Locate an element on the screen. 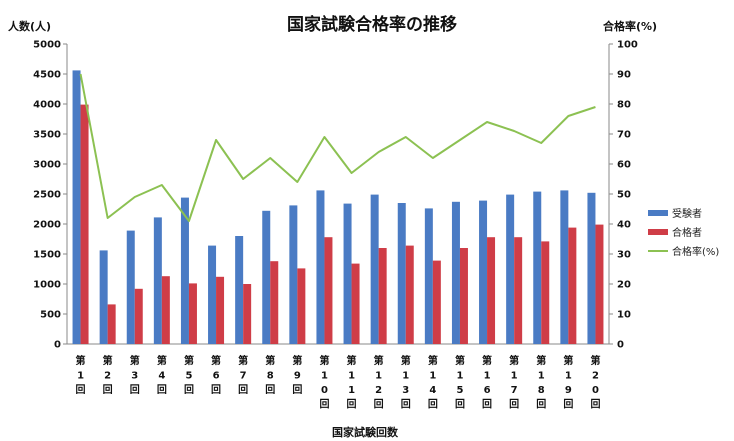 The width and height of the screenshot is (734, 441). x-tick-label: 第 6 回 is located at coordinates (216, 375).